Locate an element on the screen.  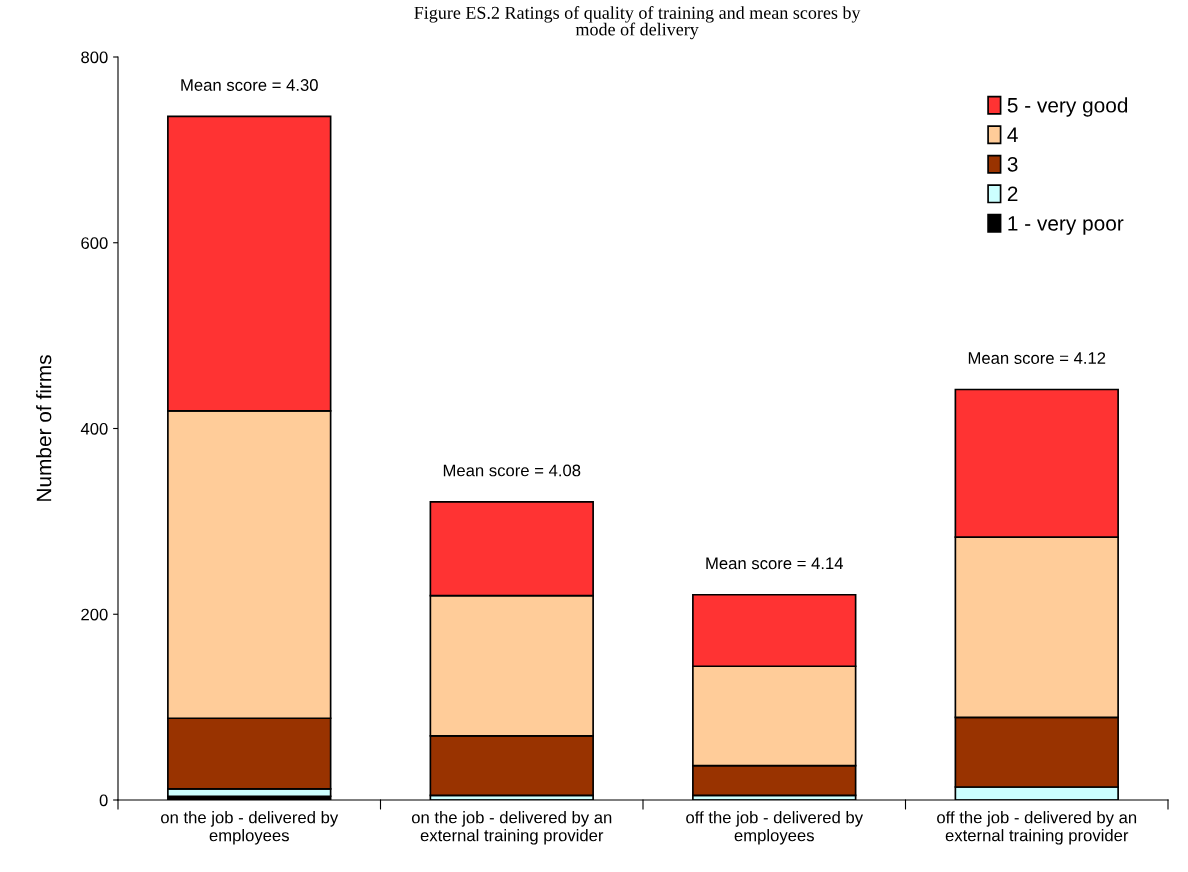
x-tick-label: off the job - delivered by an external training provider is located at coordinates (1037, 828).